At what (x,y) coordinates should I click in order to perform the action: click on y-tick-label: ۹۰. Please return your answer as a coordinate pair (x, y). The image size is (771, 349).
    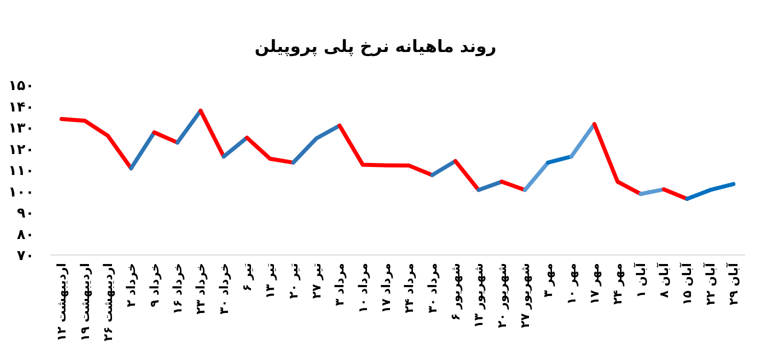
    Looking at the image, I should click on (25, 214).